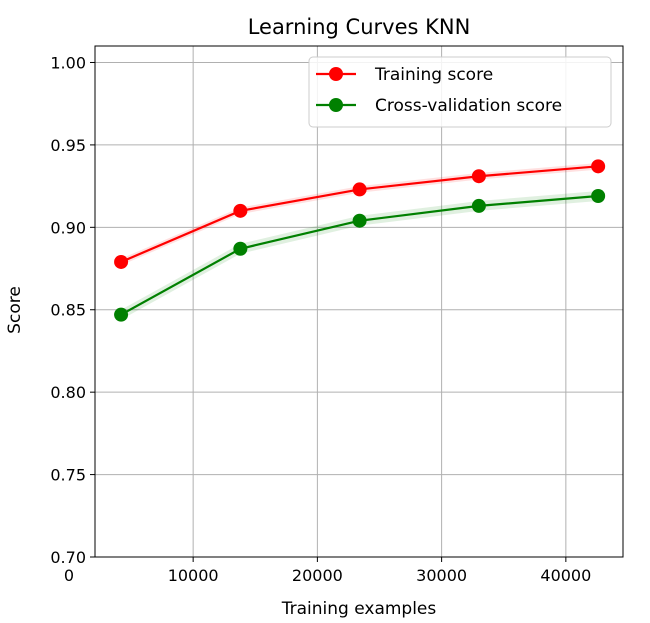 The image size is (650, 623). I want to click on y-axis-ticks: 0.70 0.75 0.80 0.85 0.90 0.95 1.00, so click(72, 310).